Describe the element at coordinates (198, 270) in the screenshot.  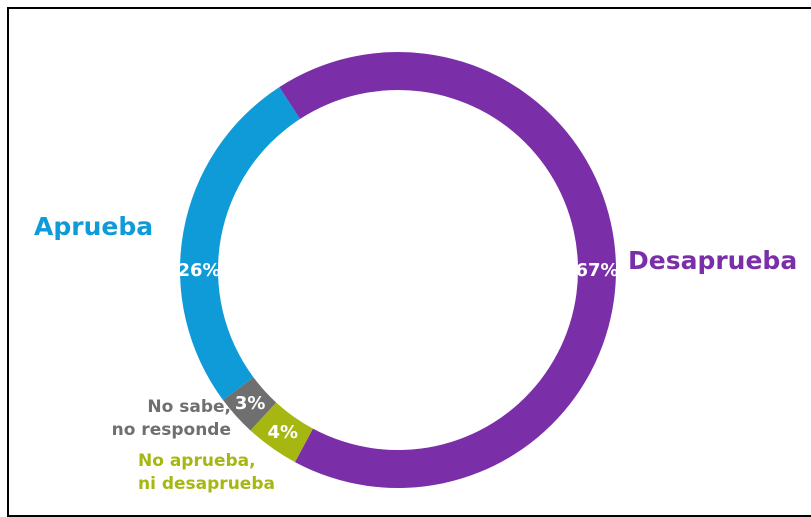
I see `value-label-aprueba: 26%` at that location.